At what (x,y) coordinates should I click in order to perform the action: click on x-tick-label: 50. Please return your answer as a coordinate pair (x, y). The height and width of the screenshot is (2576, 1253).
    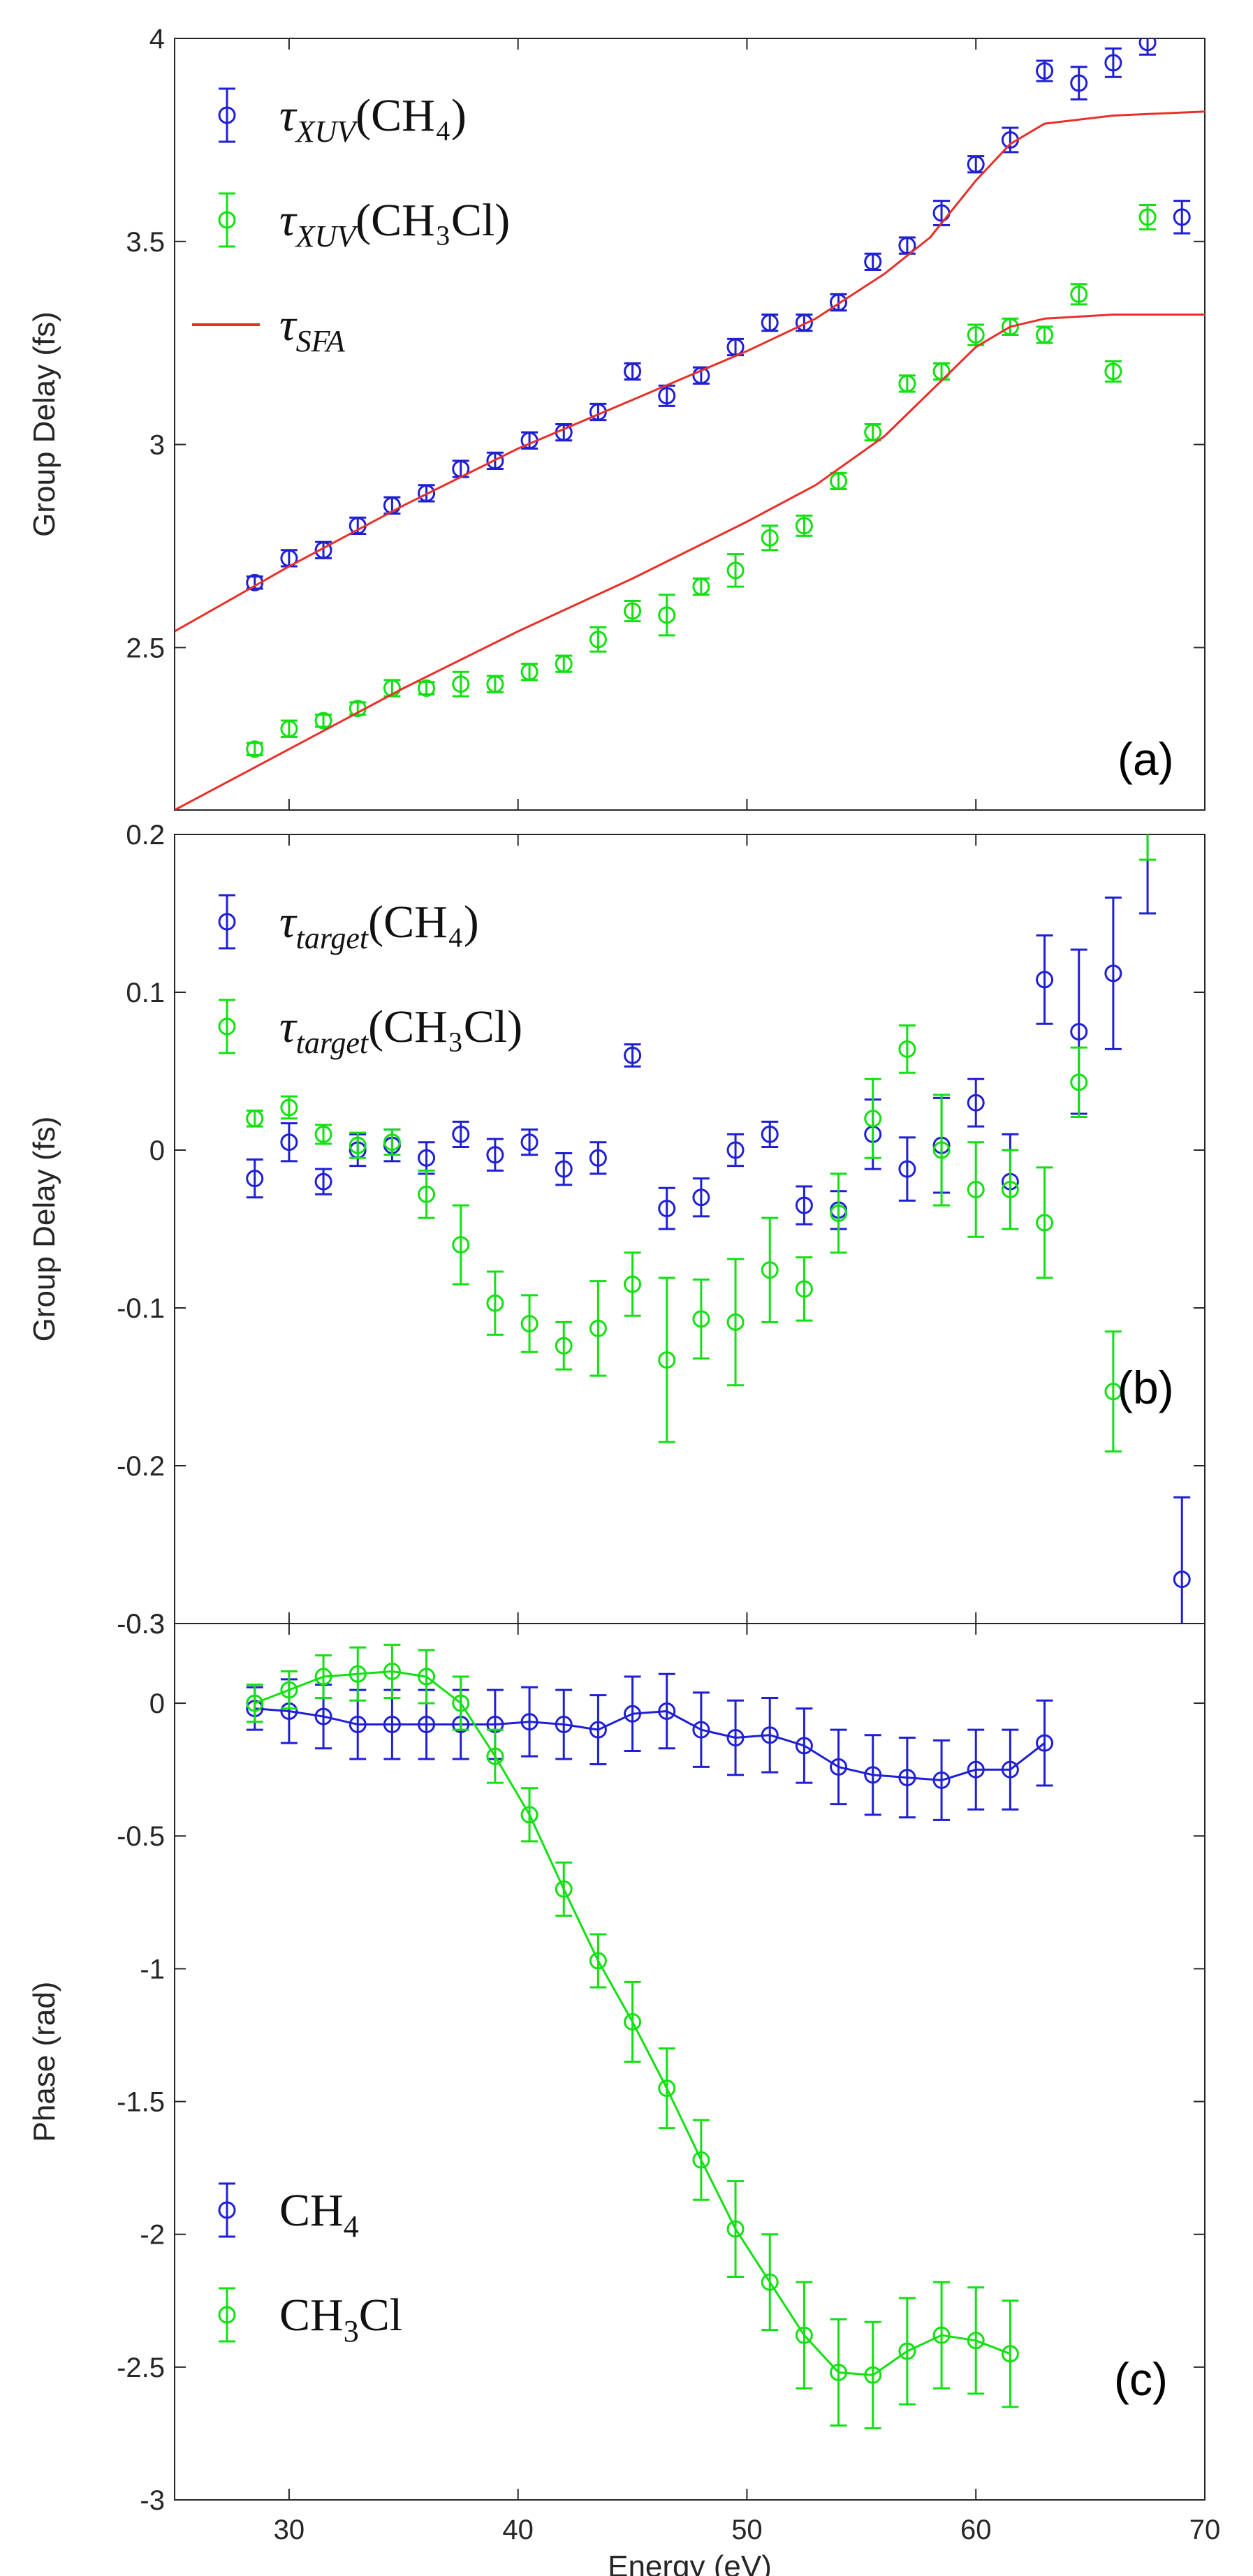
    Looking at the image, I should click on (747, 2530).